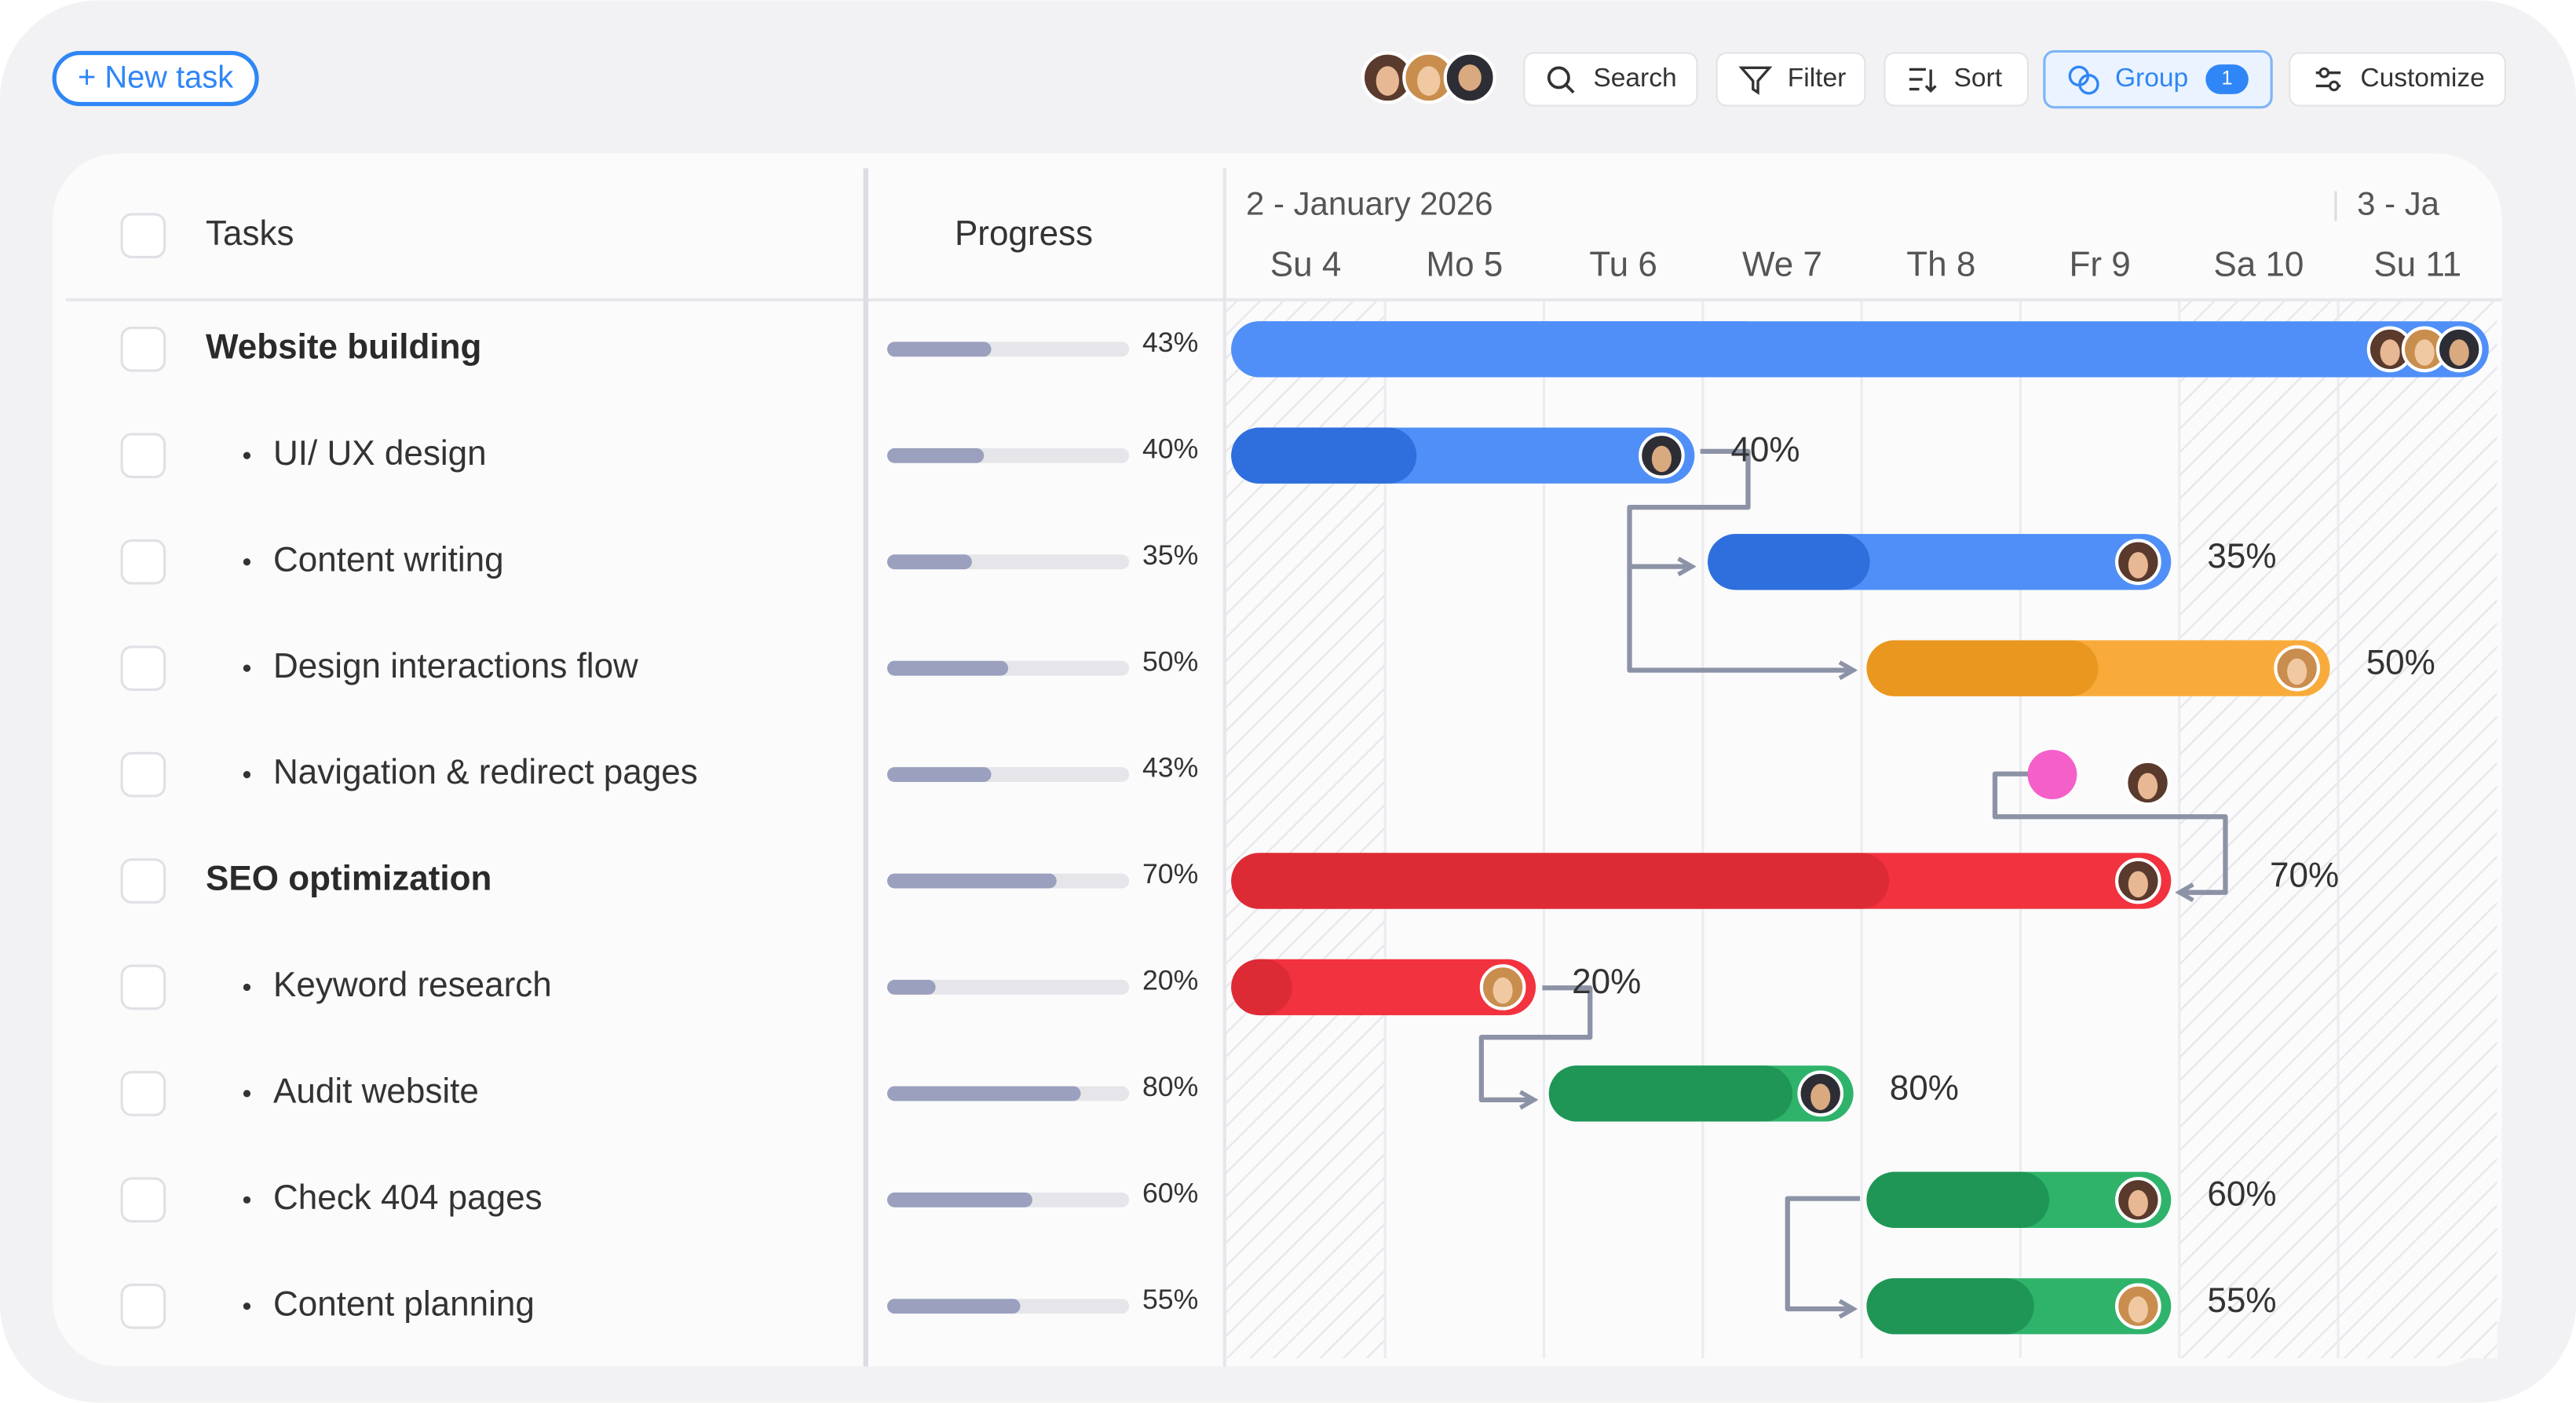  Describe the element at coordinates (1170, 874) in the screenshot. I see `progress-percent: 70%` at that location.